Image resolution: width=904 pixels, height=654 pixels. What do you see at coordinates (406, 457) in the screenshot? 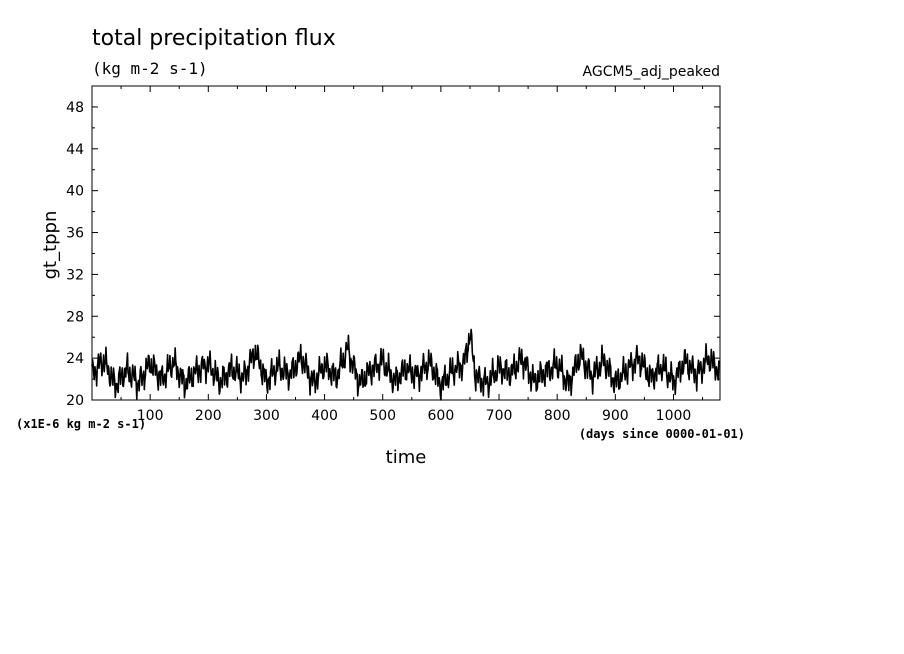
I see `x-axis-label: time` at bounding box center [406, 457].